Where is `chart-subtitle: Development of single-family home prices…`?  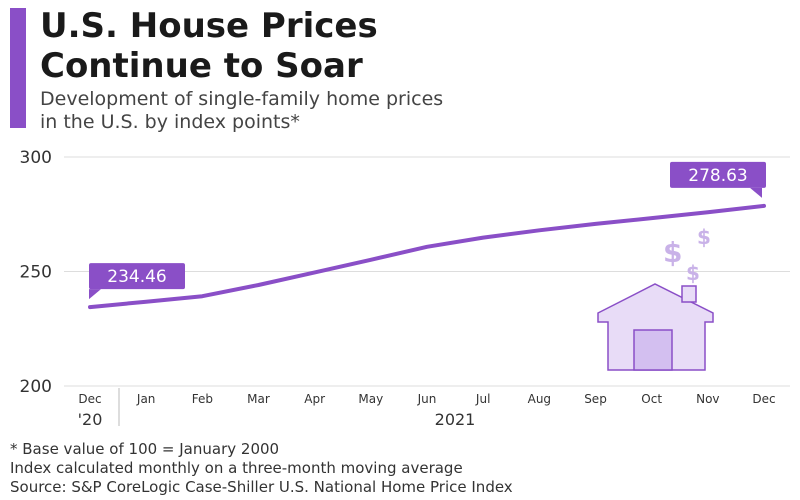
chart-subtitle: Development of single-family home prices… is located at coordinates (320, 111).